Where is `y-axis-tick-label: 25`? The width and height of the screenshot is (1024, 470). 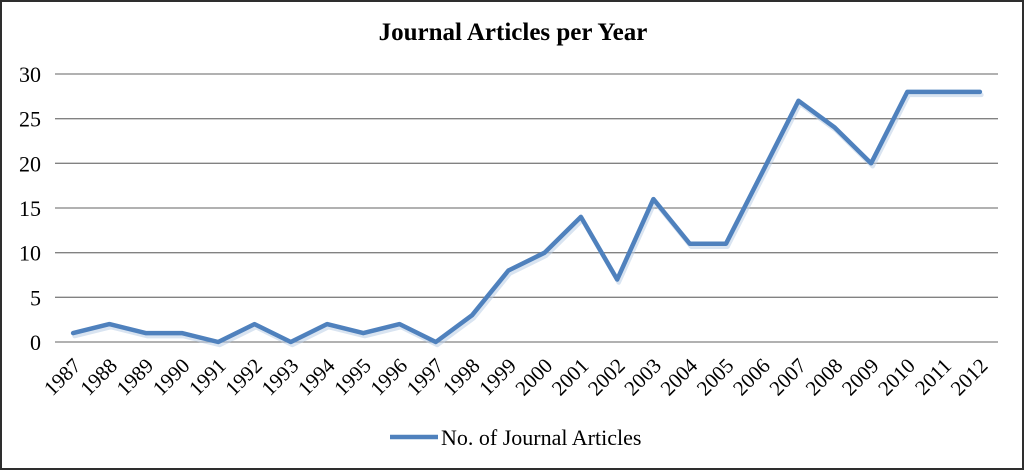 y-axis-tick-label: 25 is located at coordinates (30, 119).